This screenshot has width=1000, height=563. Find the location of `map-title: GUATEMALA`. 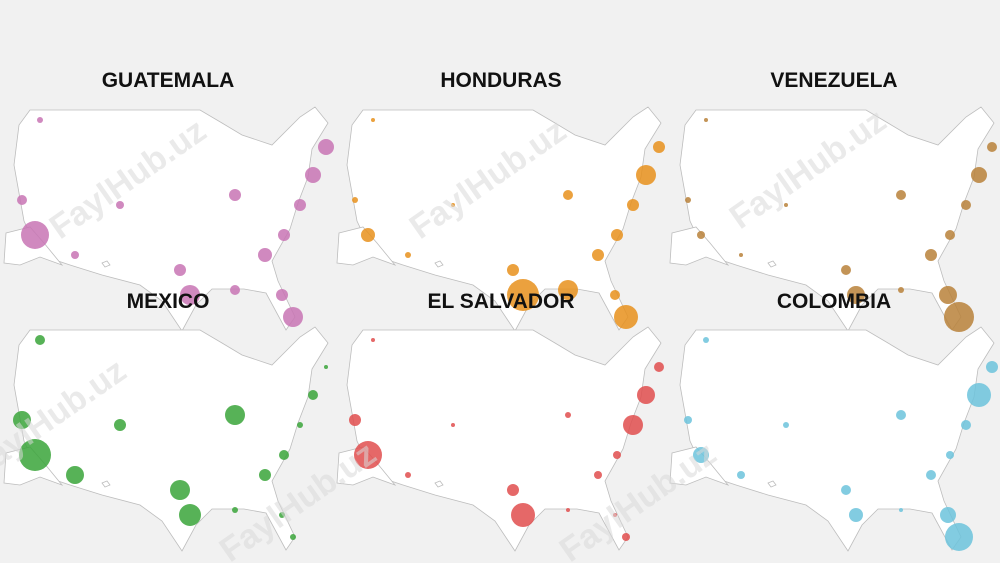

map-title: GUATEMALA is located at coordinates (168, 80).